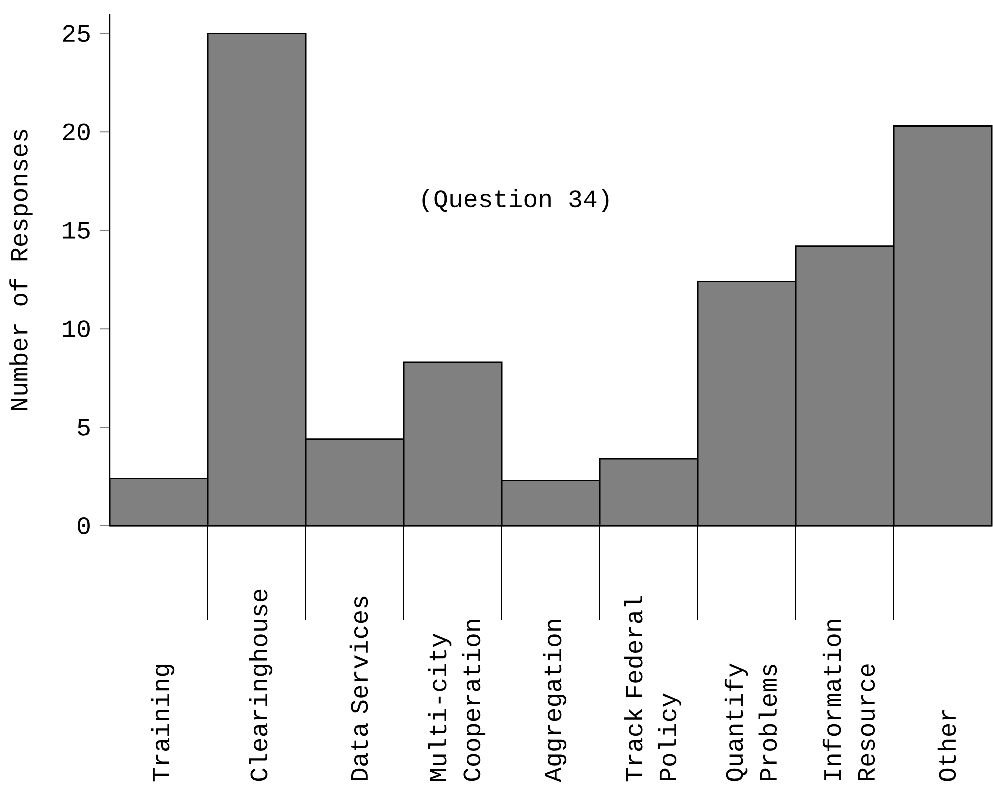 The width and height of the screenshot is (993, 808). Describe the element at coordinates (261, 686) in the screenshot. I see `x-tick-label: Clearinghouse` at that location.